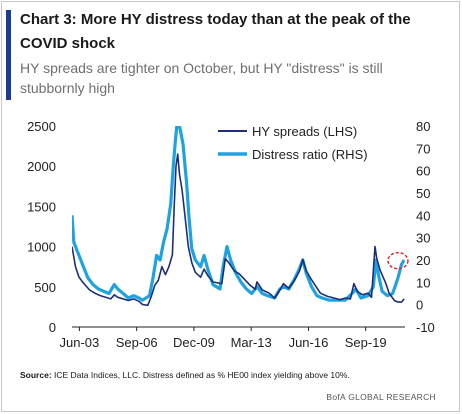 The image size is (462, 414). I want to click on y-right-tick-label: 80, so click(423, 126).